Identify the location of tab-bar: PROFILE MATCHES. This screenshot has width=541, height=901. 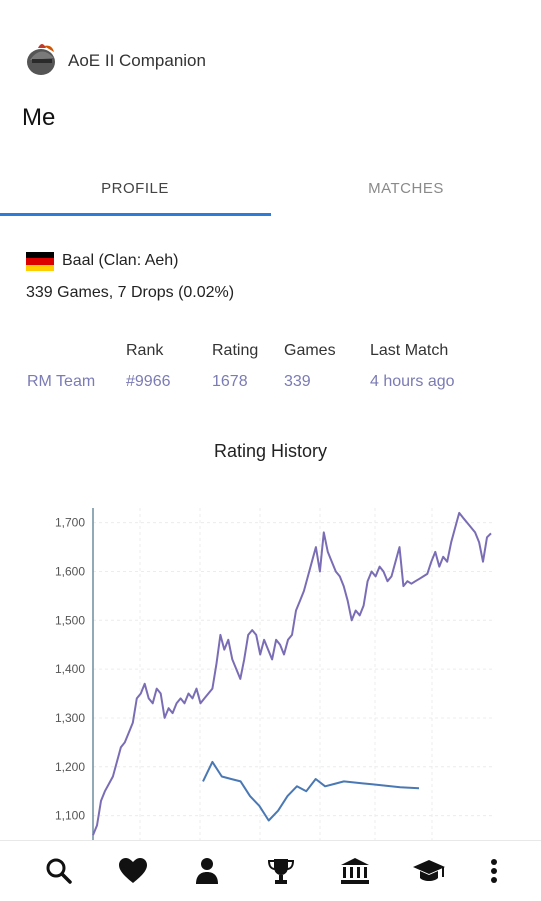
(270, 188).